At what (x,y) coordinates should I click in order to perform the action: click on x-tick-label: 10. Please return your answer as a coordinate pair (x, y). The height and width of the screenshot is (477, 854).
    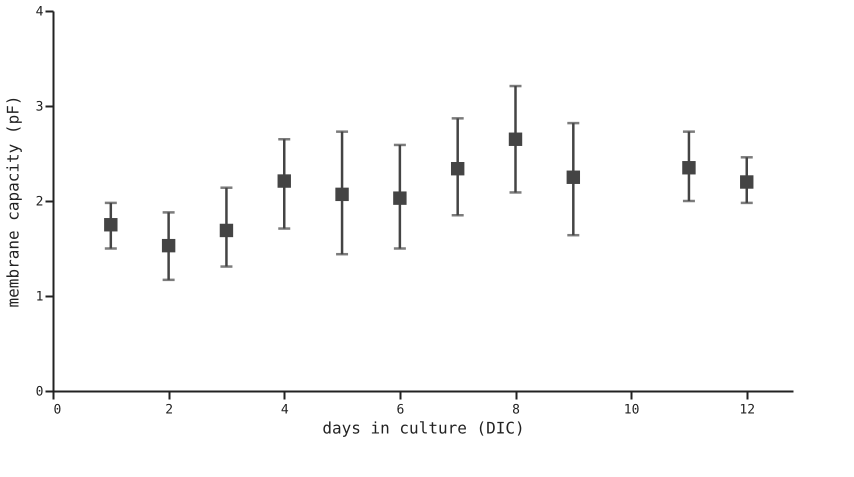
    Looking at the image, I should click on (632, 410).